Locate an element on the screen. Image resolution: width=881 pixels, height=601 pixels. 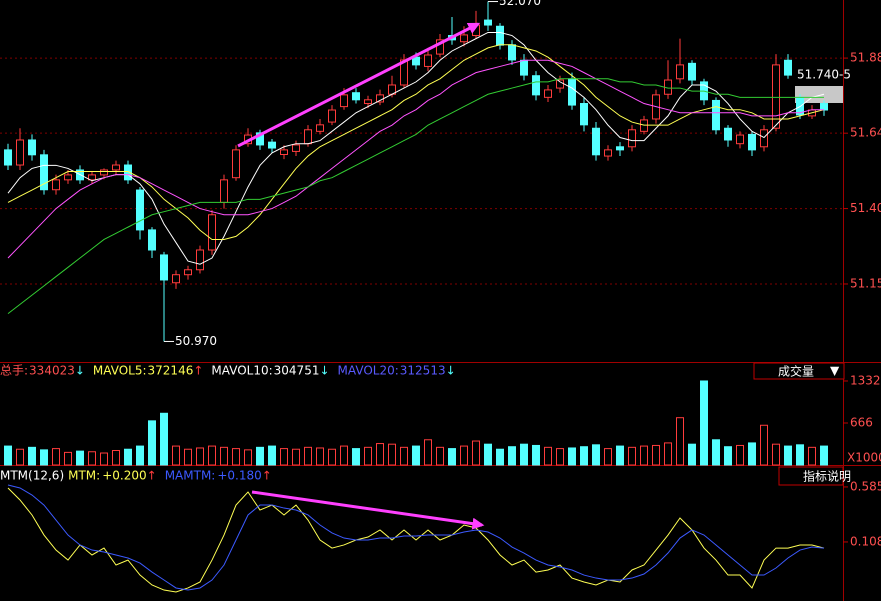
button-label: 成交量 is located at coordinates (796, 371).